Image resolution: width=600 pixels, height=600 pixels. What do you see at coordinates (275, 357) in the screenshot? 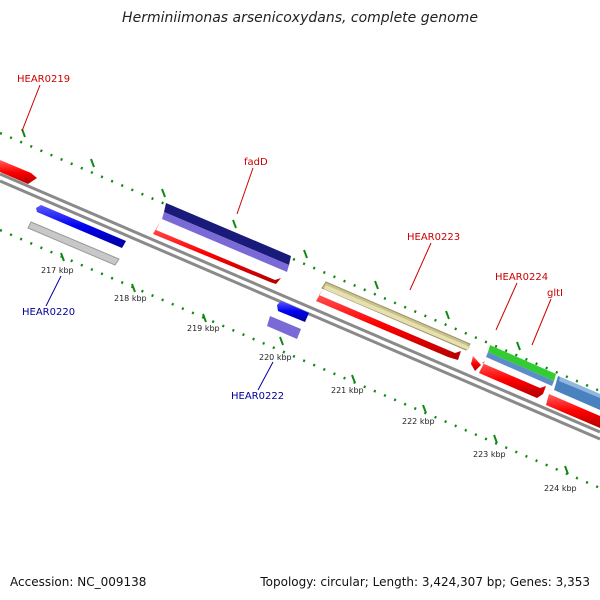
I see `tick-label: 220 kbp` at bounding box center [275, 357].